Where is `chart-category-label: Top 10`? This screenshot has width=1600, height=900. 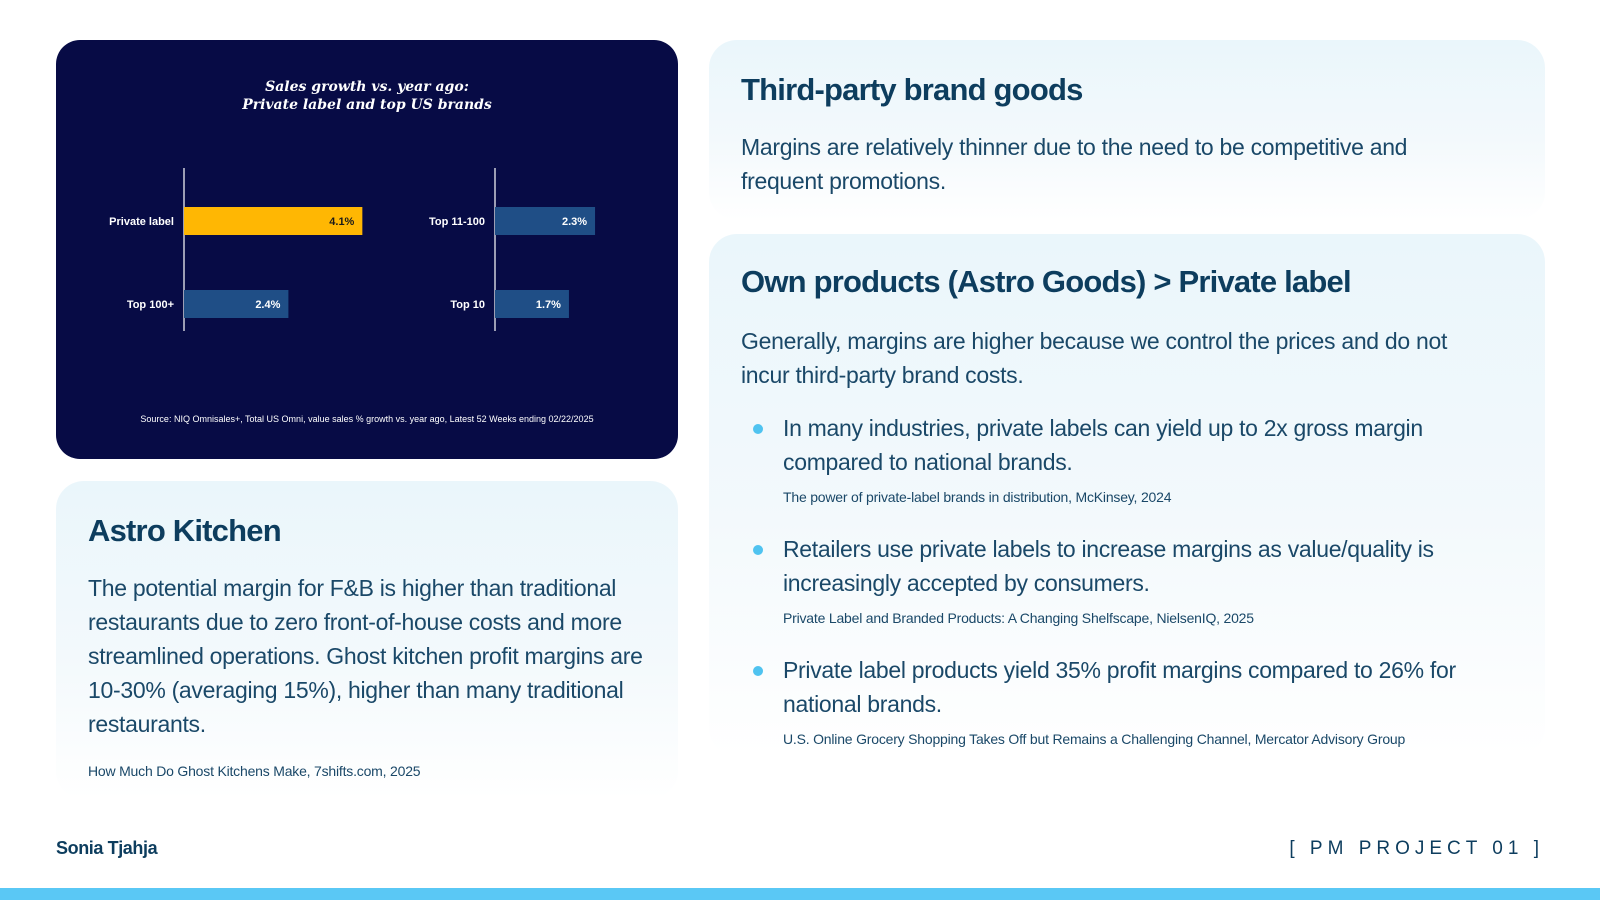 chart-category-label: Top 10 is located at coordinates (467, 305).